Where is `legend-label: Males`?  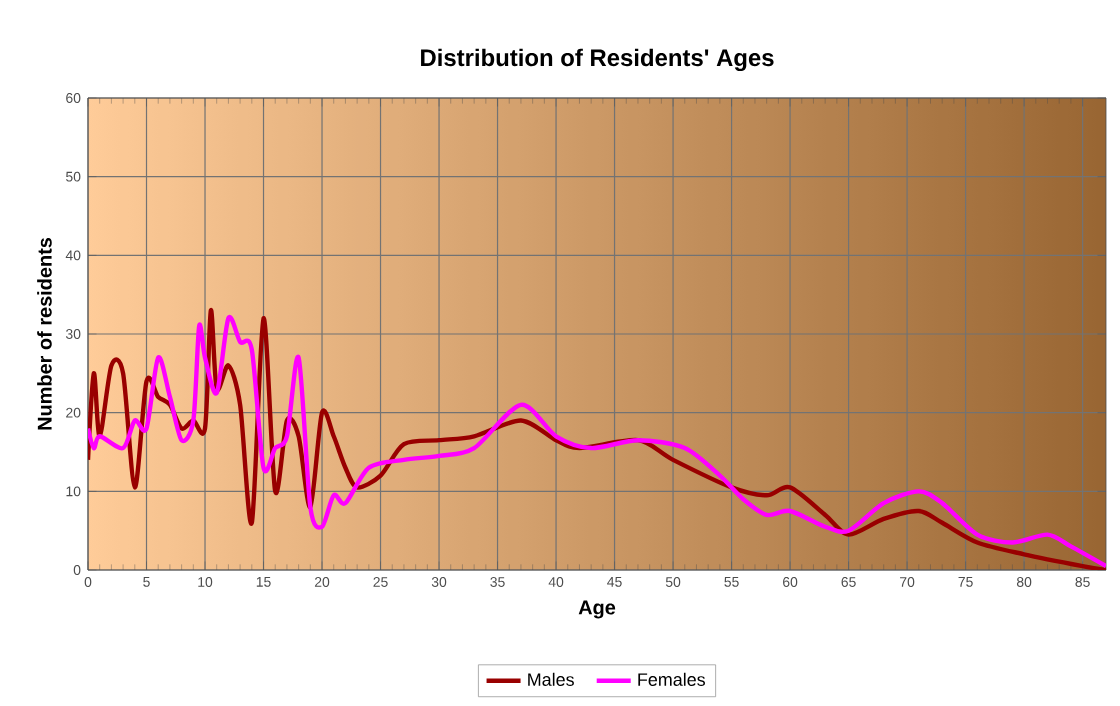 legend-label: Males is located at coordinates (551, 679).